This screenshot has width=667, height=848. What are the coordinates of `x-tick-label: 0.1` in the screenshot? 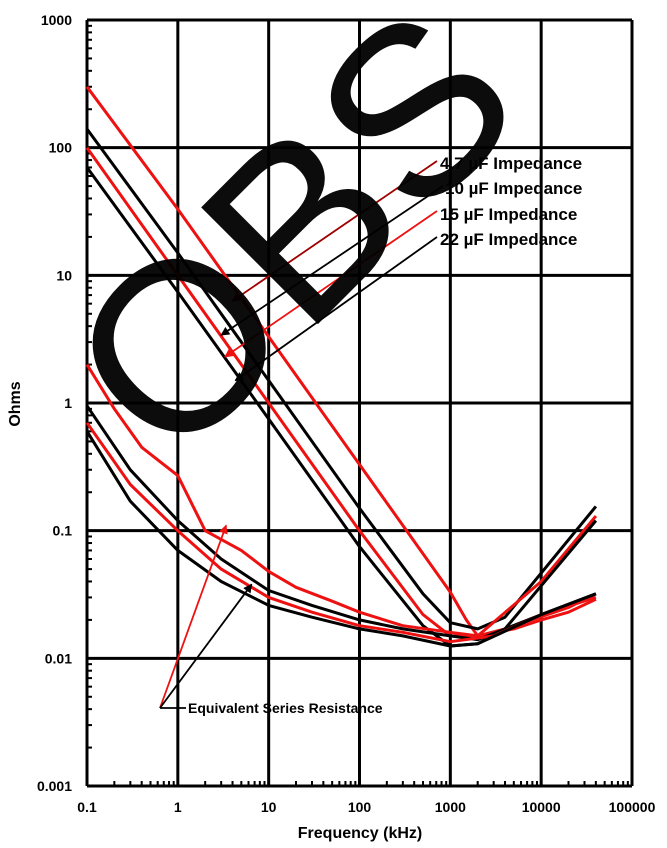 It's located at (87, 807).